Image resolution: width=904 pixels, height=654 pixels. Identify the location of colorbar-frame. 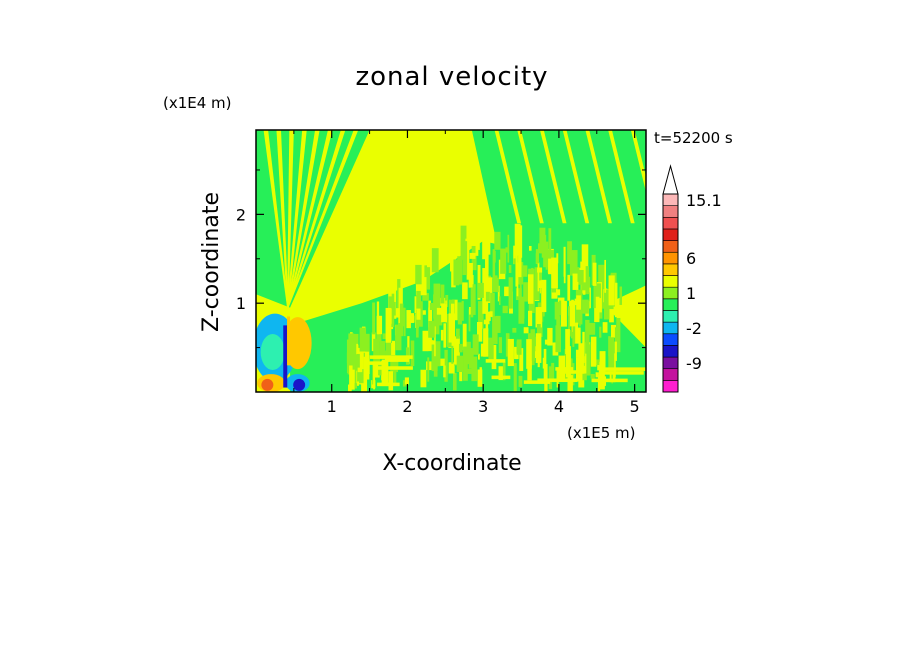
(670, 293).